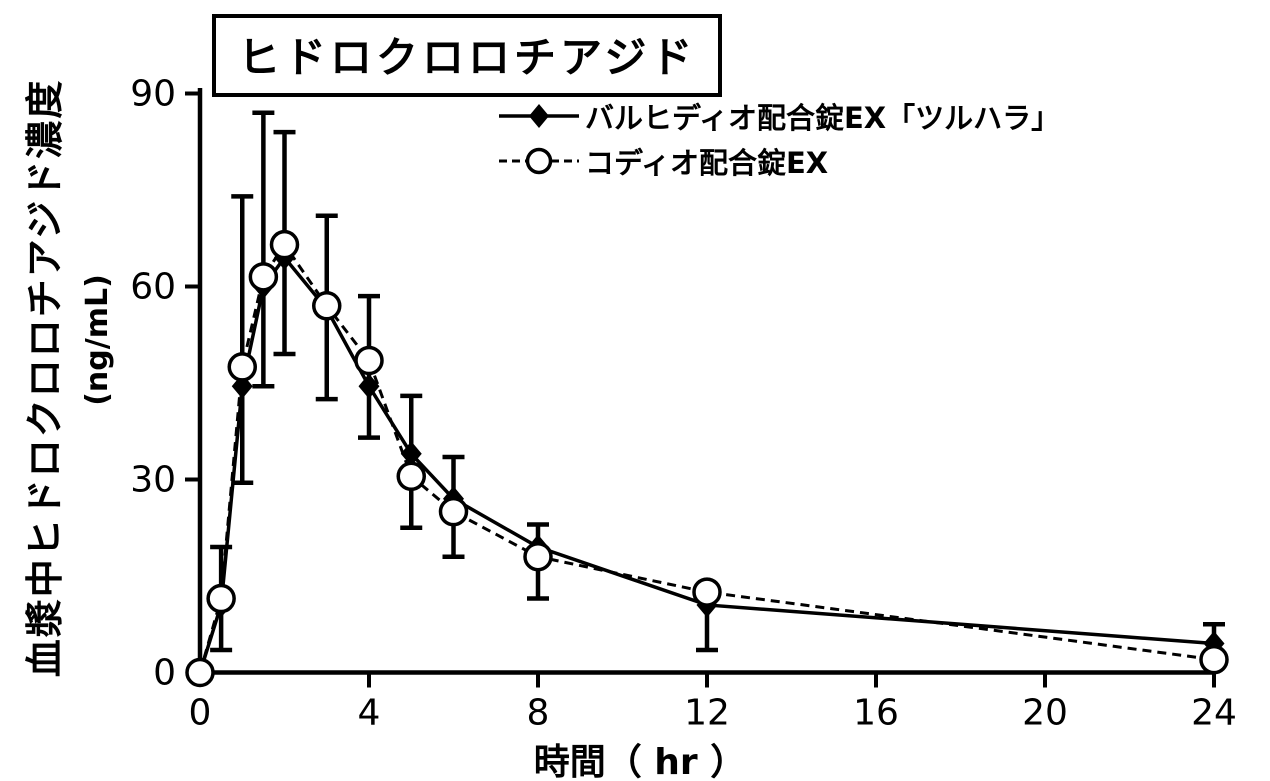 This screenshot has height=781, width=1270. I want to click on x-tick-label: 8, so click(538, 713).